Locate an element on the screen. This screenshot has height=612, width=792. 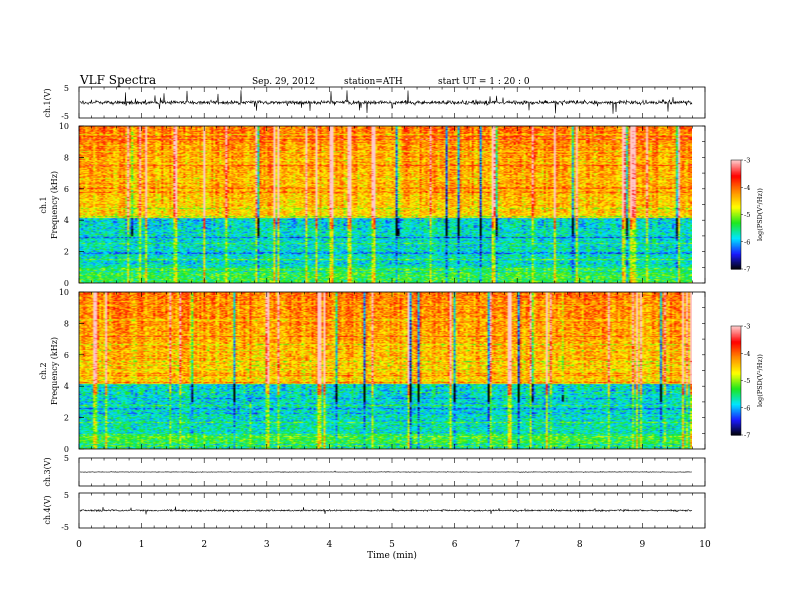
ch2-colorbar-tick-label: -3 is located at coordinates (747, 327).